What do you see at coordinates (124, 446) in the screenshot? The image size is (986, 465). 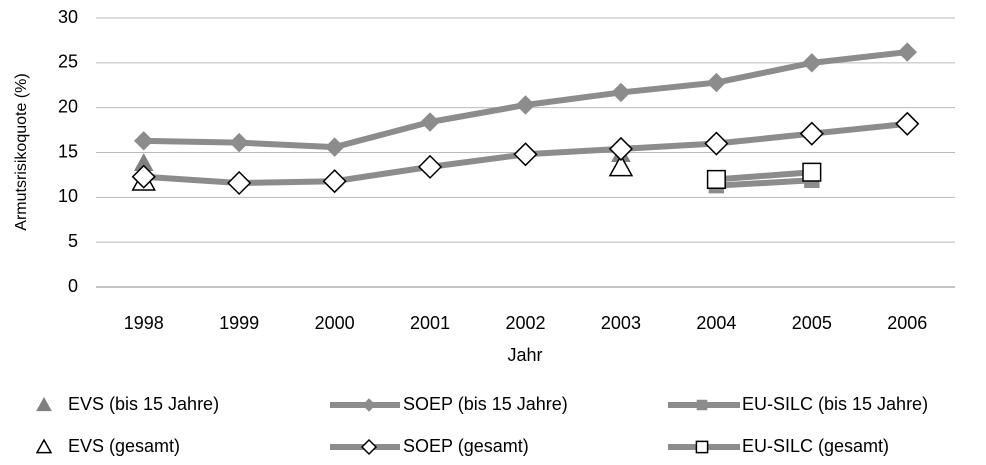 I see `legend-label: EVS (gesamt)` at bounding box center [124, 446].